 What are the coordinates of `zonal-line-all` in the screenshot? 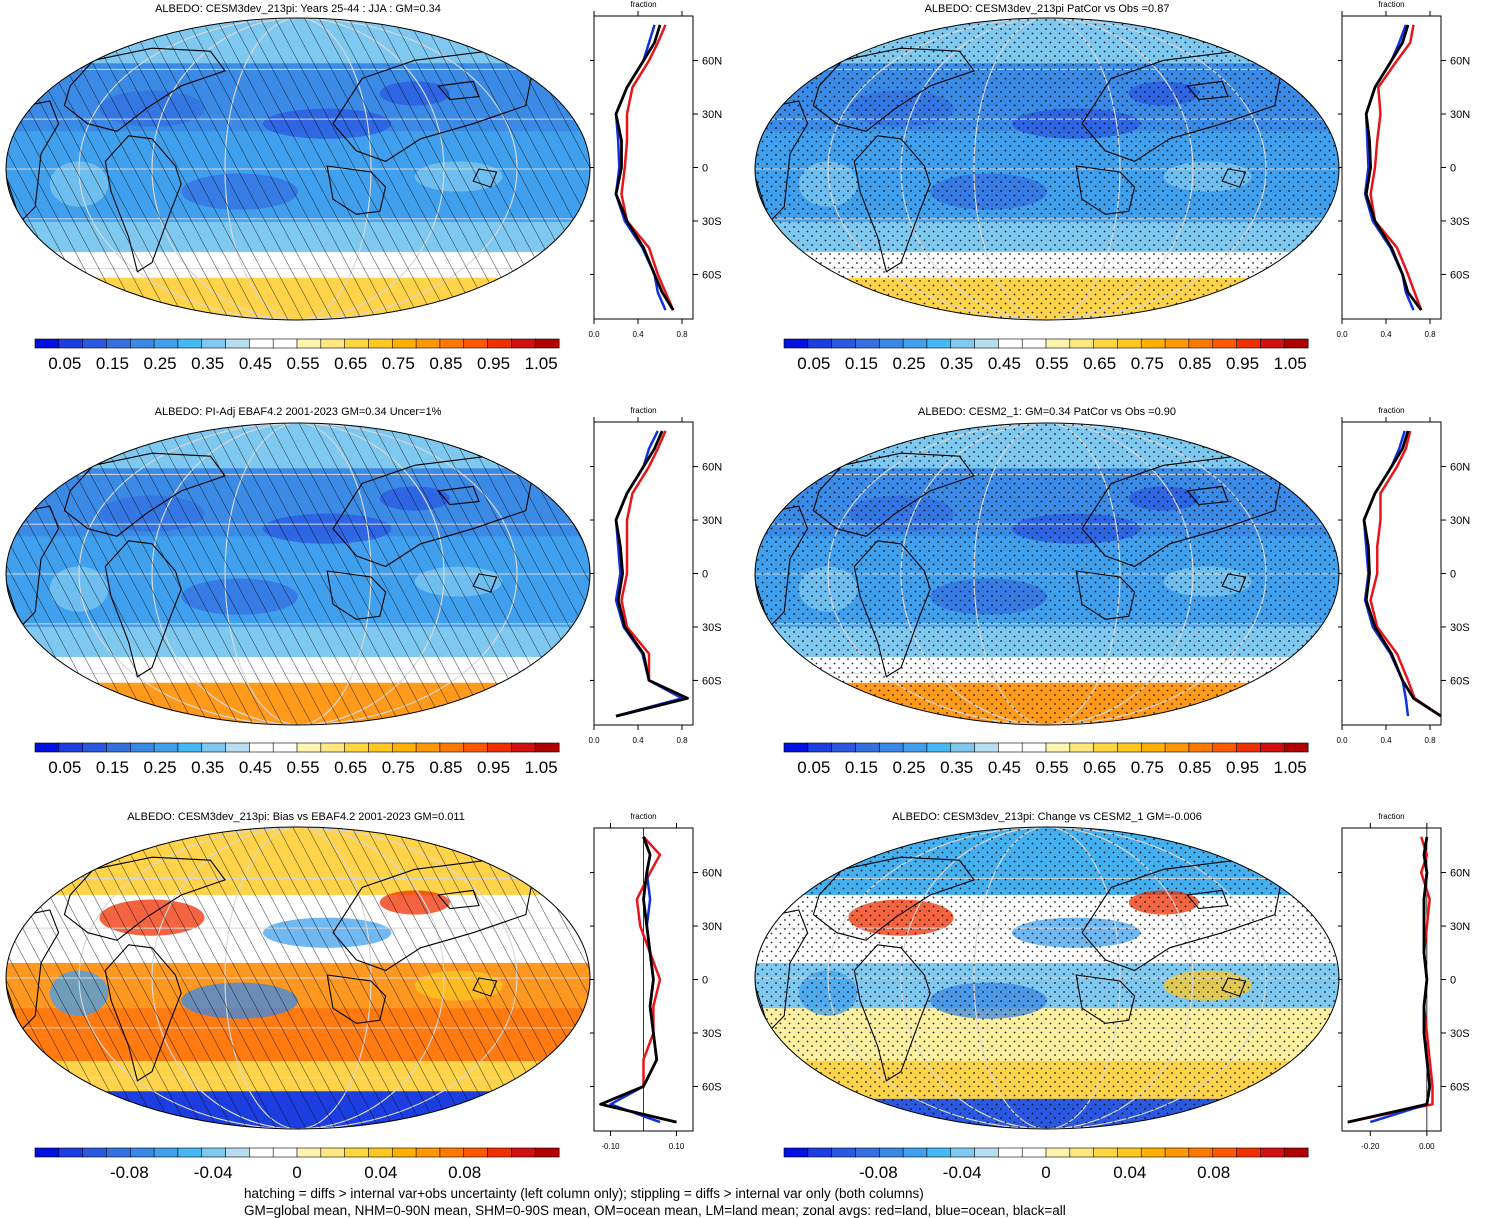 It's located at (638, 980).